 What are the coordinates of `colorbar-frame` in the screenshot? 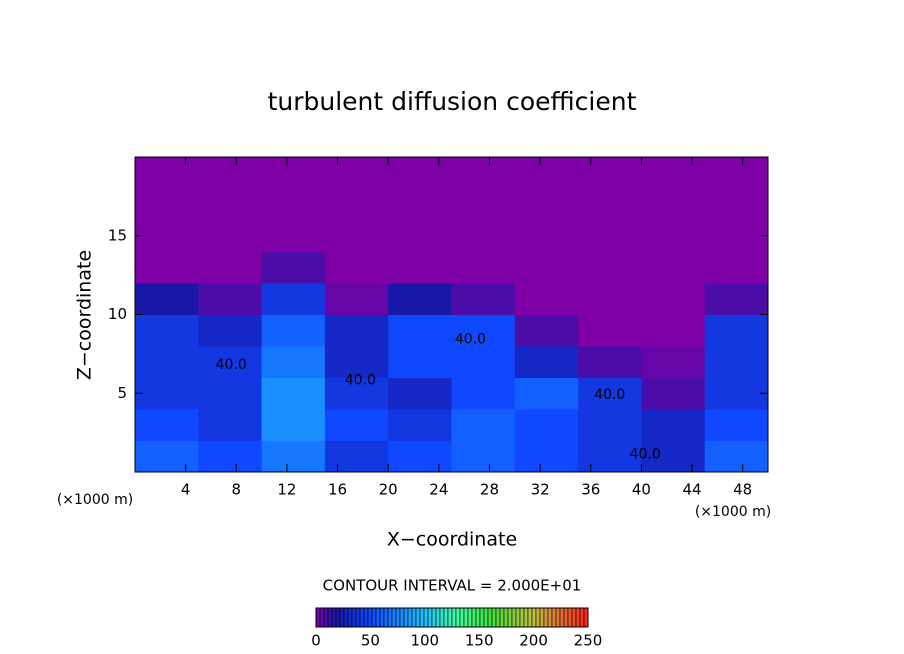 It's located at (452, 617).